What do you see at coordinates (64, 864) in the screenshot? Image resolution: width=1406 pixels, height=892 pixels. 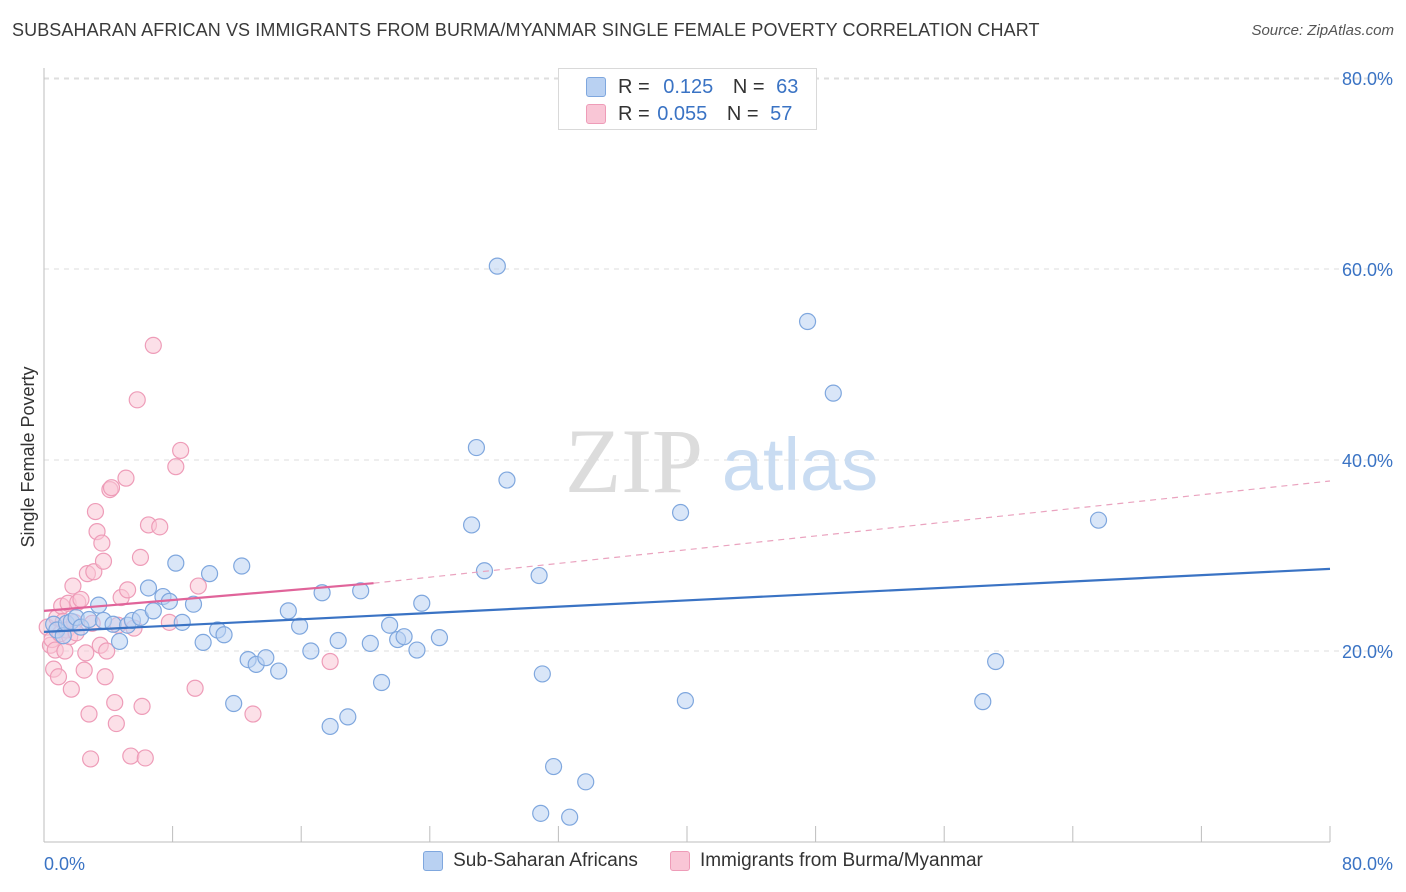 I see `x-tick-label: 0.0%` at bounding box center [64, 864].